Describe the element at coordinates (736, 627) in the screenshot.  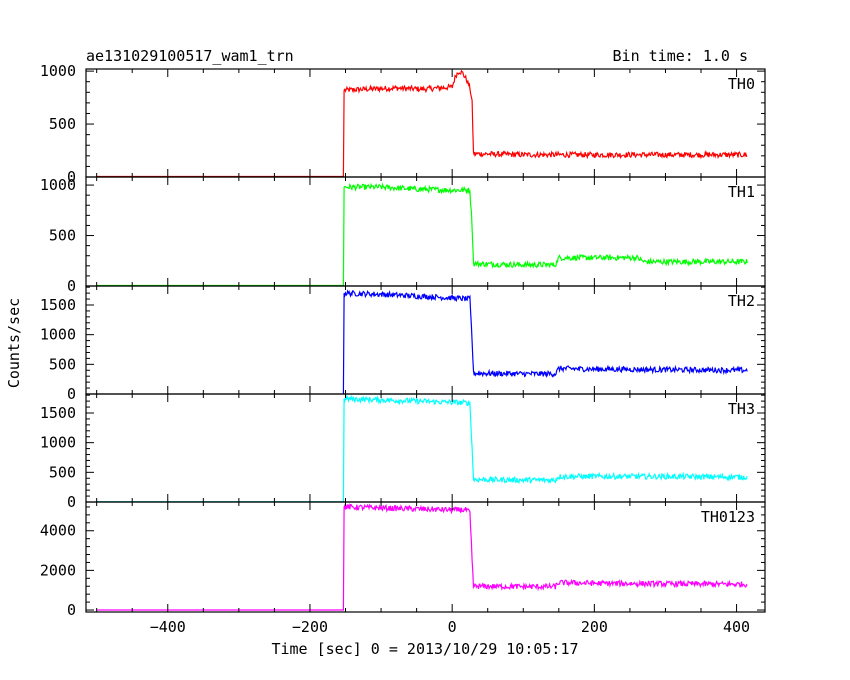
I see `x-tick-label: 400` at that location.